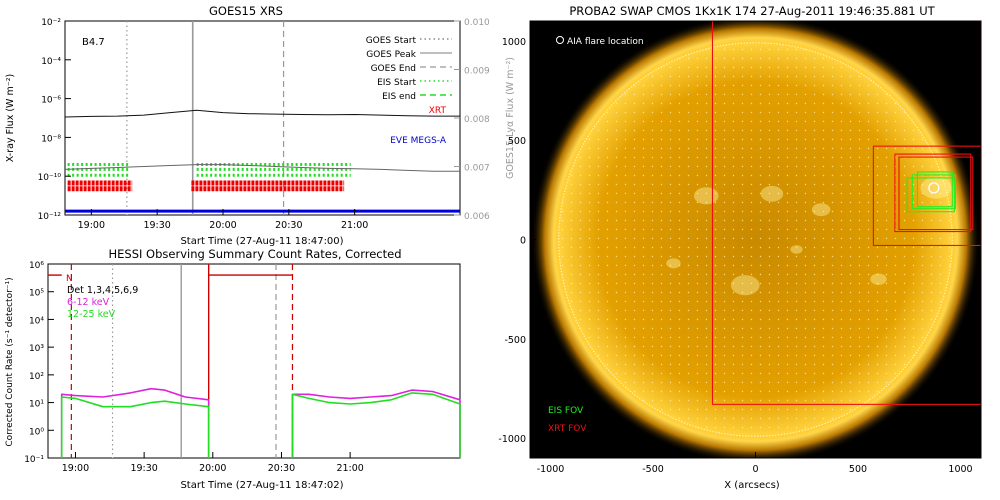 The height and width of the screenshot is (500, 1000). What do you see at coordinates (36, 349) in the screenshot?
I see `hessi-ytick-label-3: 10³` at bounding box center [36, 349].